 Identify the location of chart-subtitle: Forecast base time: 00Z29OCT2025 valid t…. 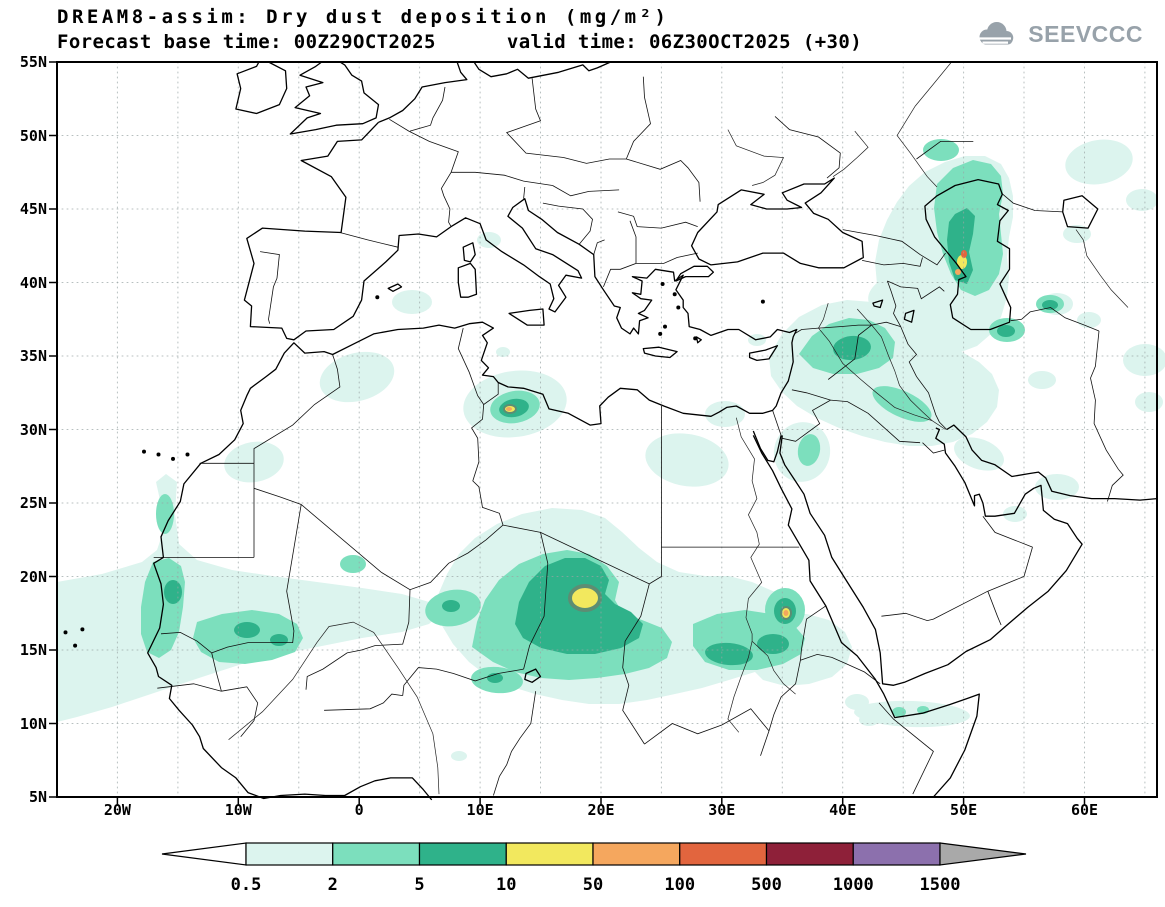
(460, 42).